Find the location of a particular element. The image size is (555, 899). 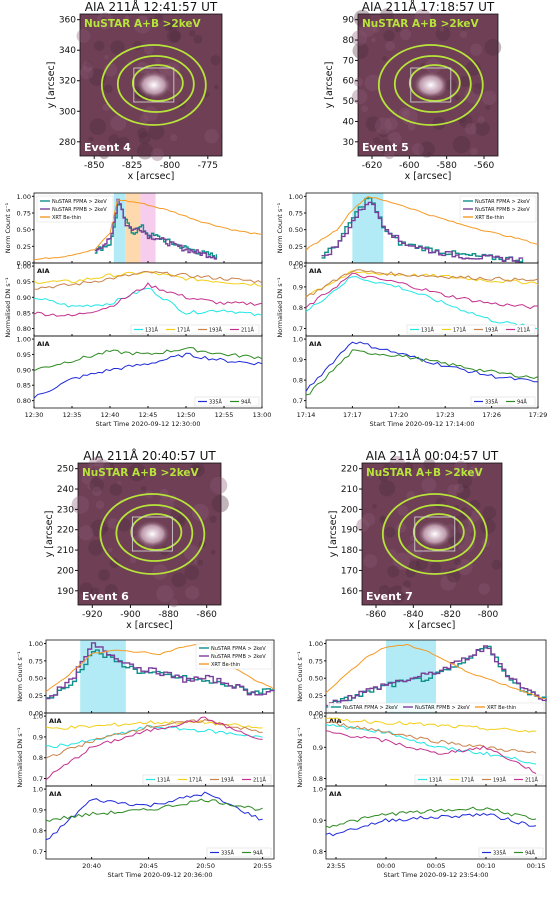

series-xrt-be-thin is located at coordinates (148, 230).